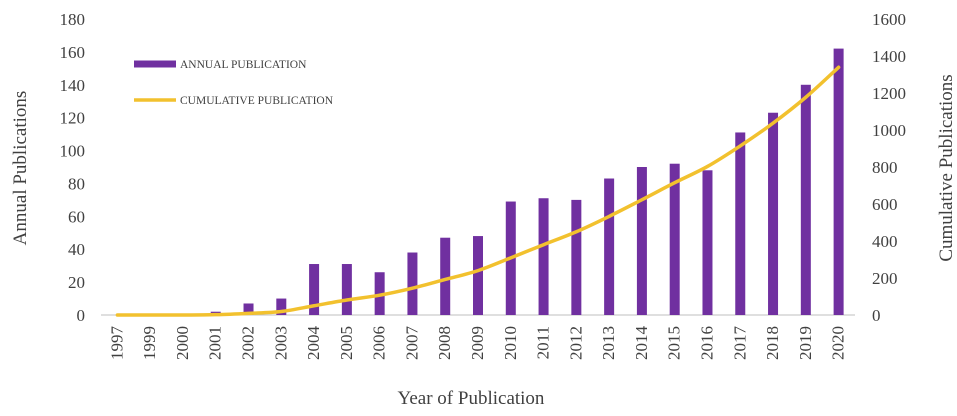 The height and width of the screenshot is (416, 957). What do you see at coordinates (243, 65) in the screenshot?
I see `legend-bar-label: ANNUAL PUBLICATION` at bounding box center [243, 65].